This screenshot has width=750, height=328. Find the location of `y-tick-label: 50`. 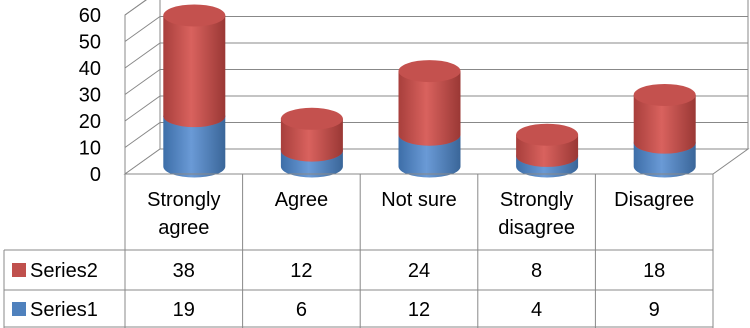

y-tick-label: 50 is located at coordinates (90, 43).